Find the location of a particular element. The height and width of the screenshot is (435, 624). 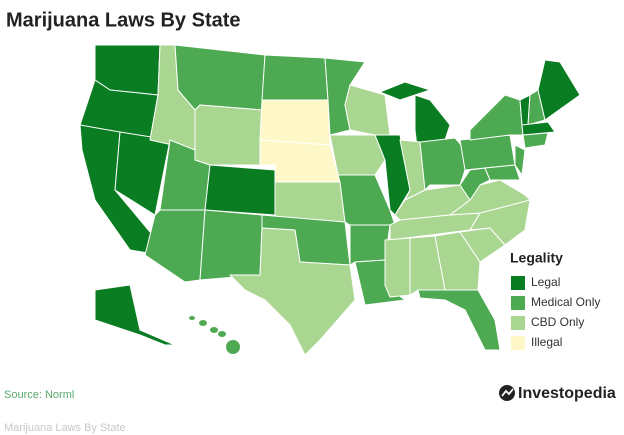

source: Source: Norml is located at coordinates (39, 395).